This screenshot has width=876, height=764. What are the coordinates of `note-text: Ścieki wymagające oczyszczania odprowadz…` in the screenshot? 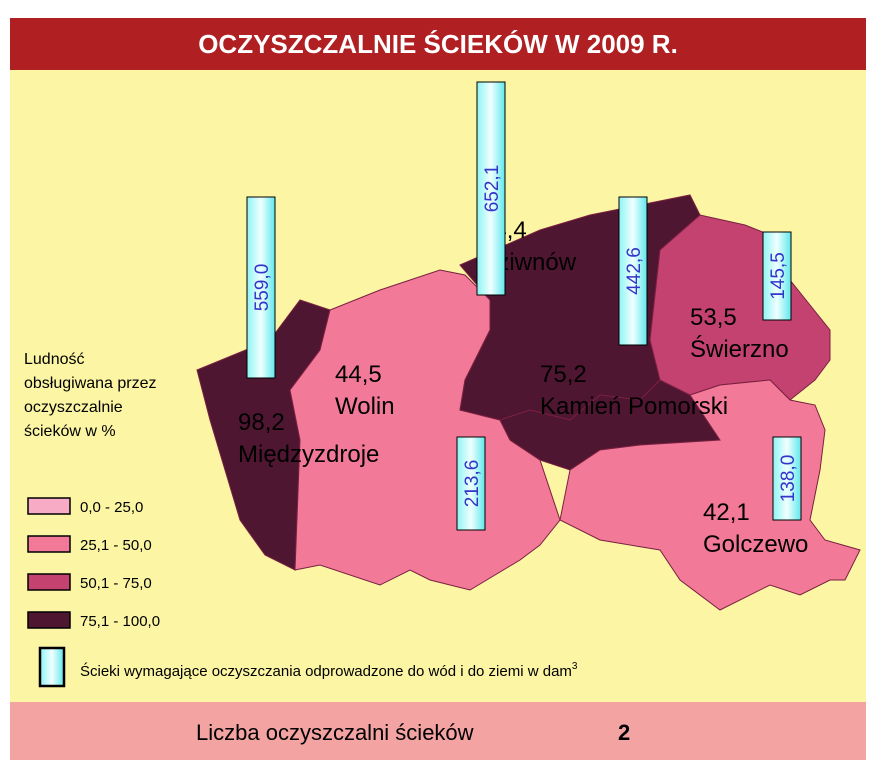 It's located at (326, 671).